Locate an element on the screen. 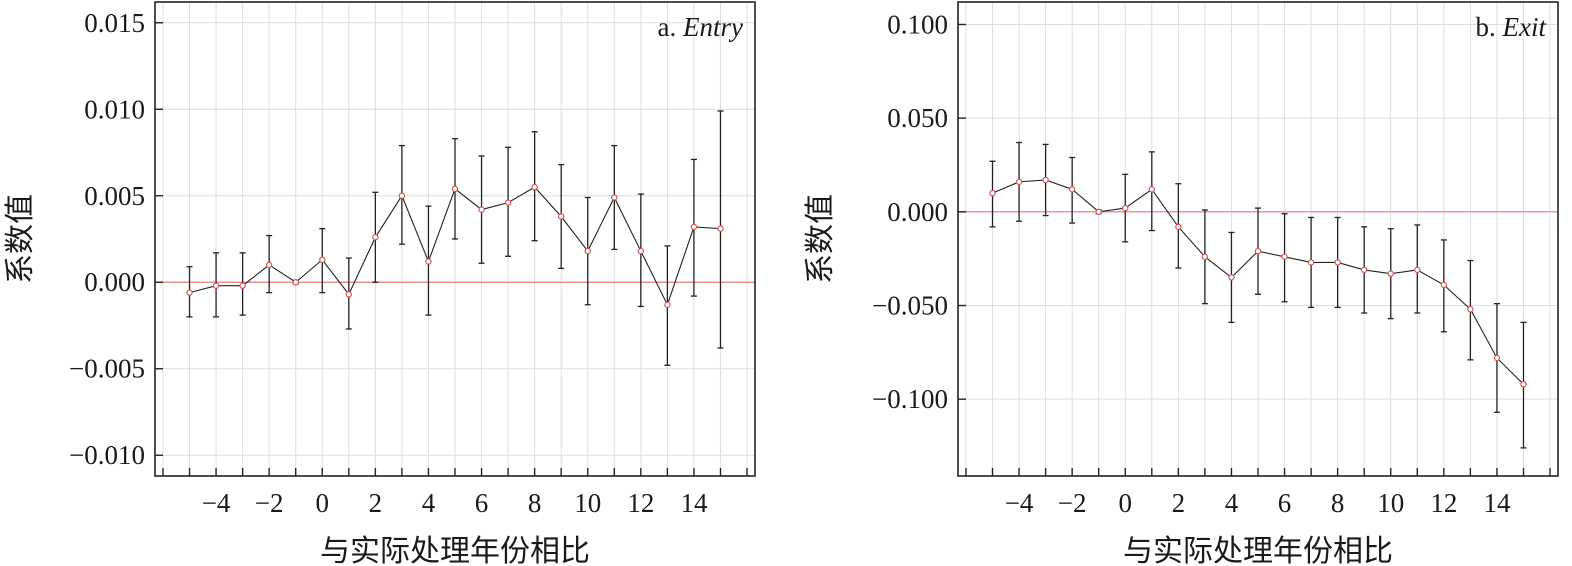 The image size is (1572, 566). panel-title: a. Entry is located at coordinates (700, 27).